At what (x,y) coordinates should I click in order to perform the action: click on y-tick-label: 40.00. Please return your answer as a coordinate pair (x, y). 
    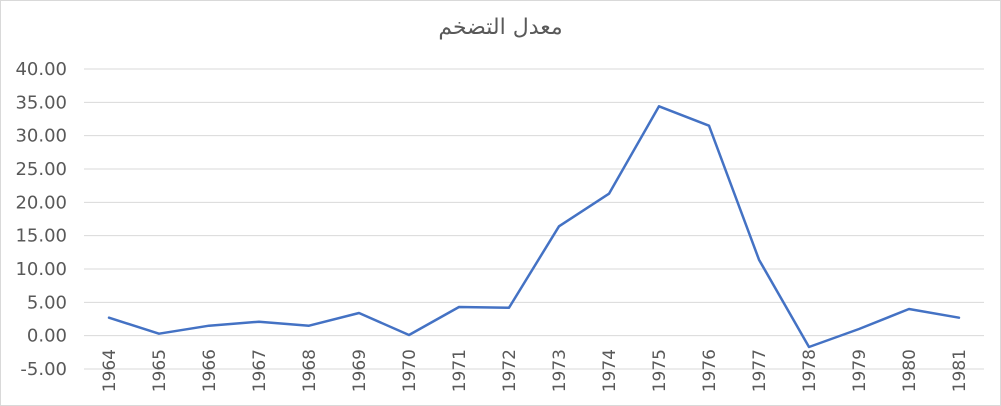
    Looking at the image, I should click on (41, 69).